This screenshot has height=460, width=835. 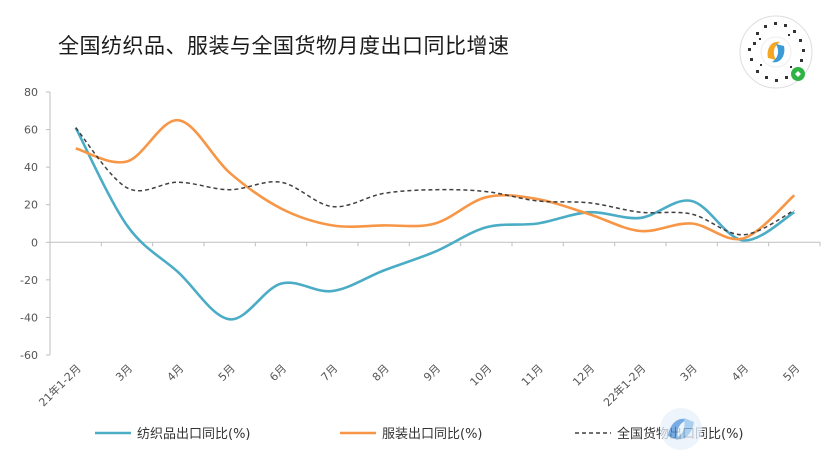 What do you see at coordinates (681, 429) in the screenshot?
I see `watermark-logo-icon` at bounding box center [681, 429].